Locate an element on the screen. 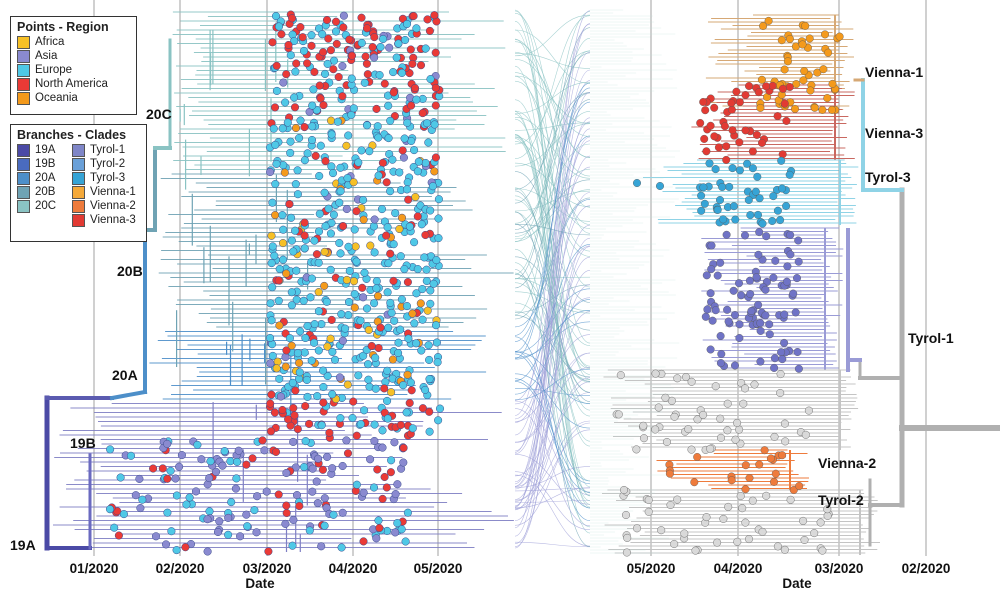 The image size is (1000, 595). legend-label: Vienna-1 is located at coordinates (113, 192).